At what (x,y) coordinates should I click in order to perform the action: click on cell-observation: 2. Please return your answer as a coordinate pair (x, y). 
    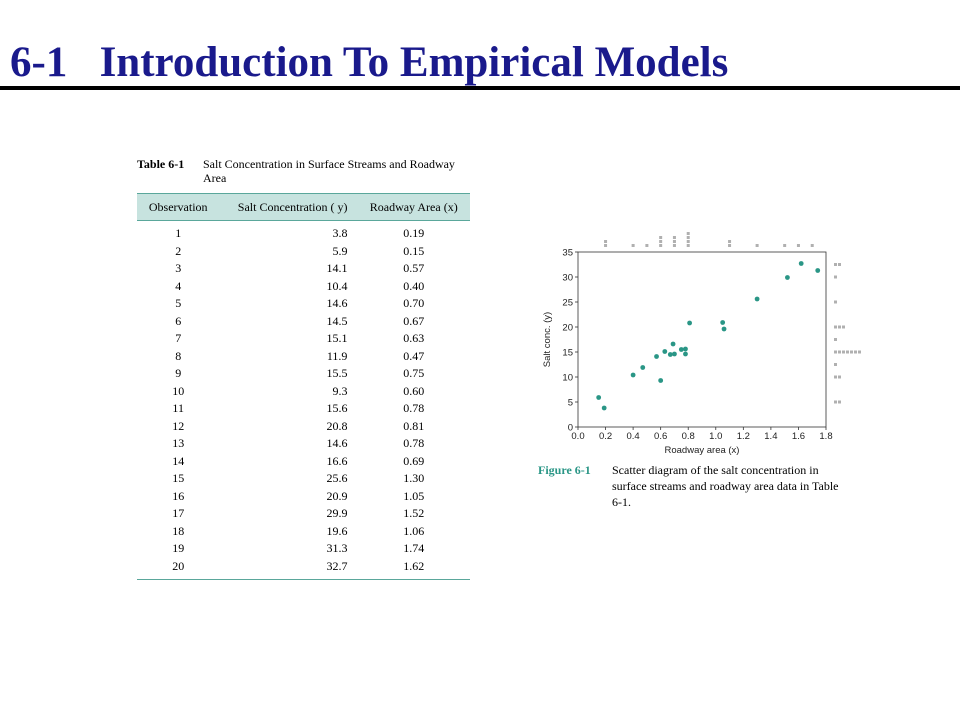
    Looking at the image, I should click on (178, 250).